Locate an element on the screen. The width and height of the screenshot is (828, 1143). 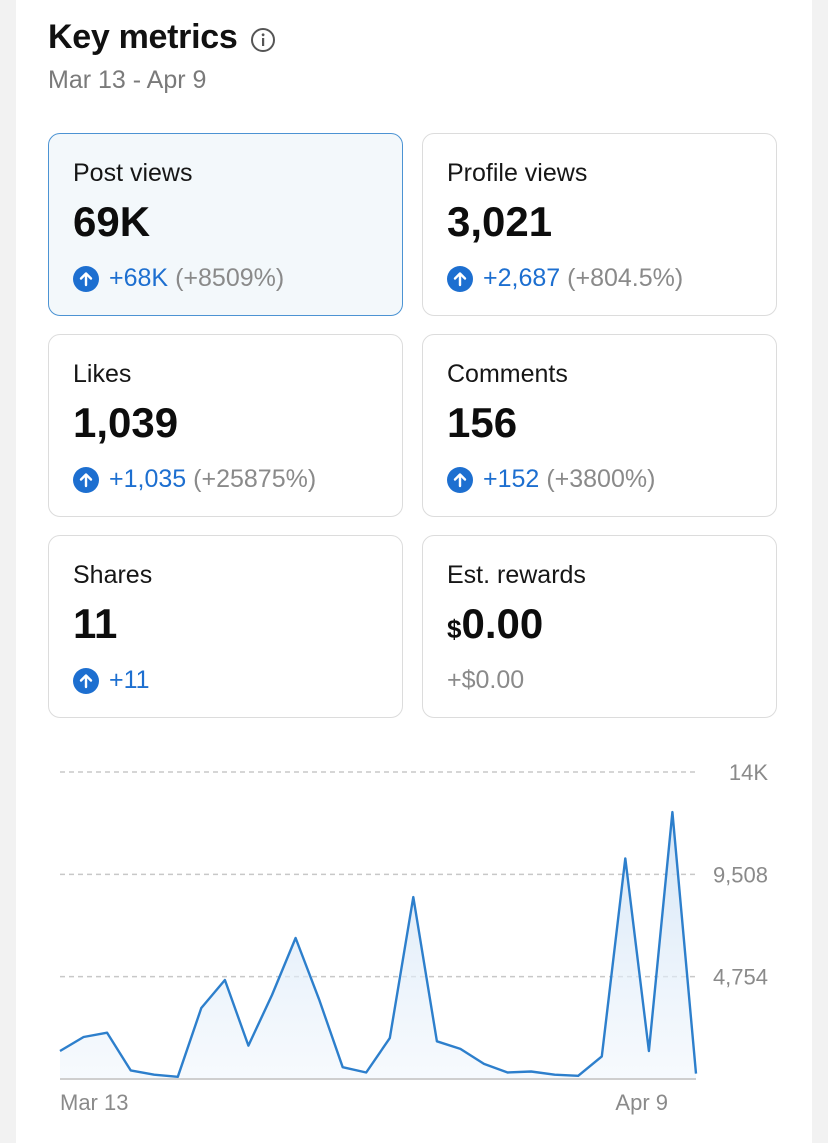
metric-card-profile-views: Profile views 3,021 +2,687 (+804.5%) is located at coordinates (599, 224).